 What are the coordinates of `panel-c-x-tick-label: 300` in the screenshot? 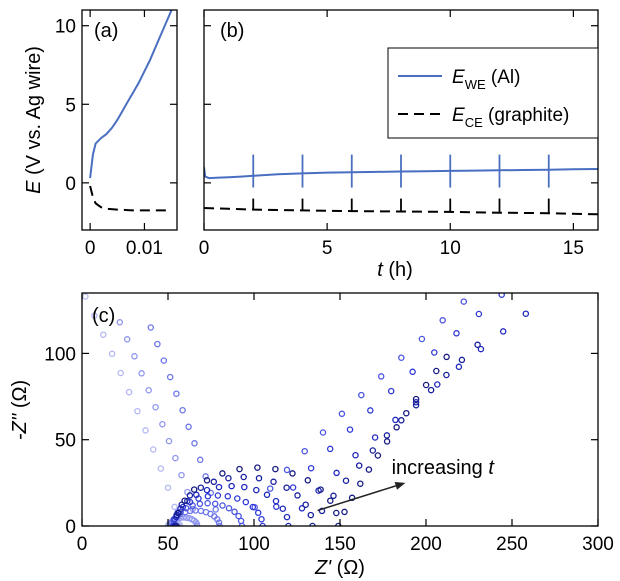 It's located at (598, 544).